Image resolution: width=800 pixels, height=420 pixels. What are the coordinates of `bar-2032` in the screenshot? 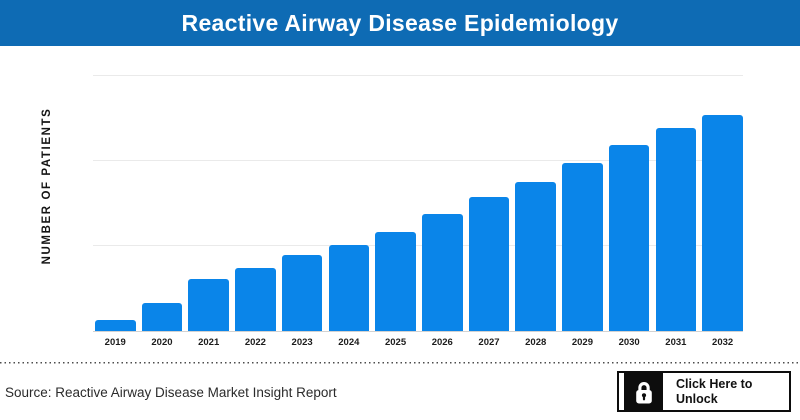 It's located at (722, 223).